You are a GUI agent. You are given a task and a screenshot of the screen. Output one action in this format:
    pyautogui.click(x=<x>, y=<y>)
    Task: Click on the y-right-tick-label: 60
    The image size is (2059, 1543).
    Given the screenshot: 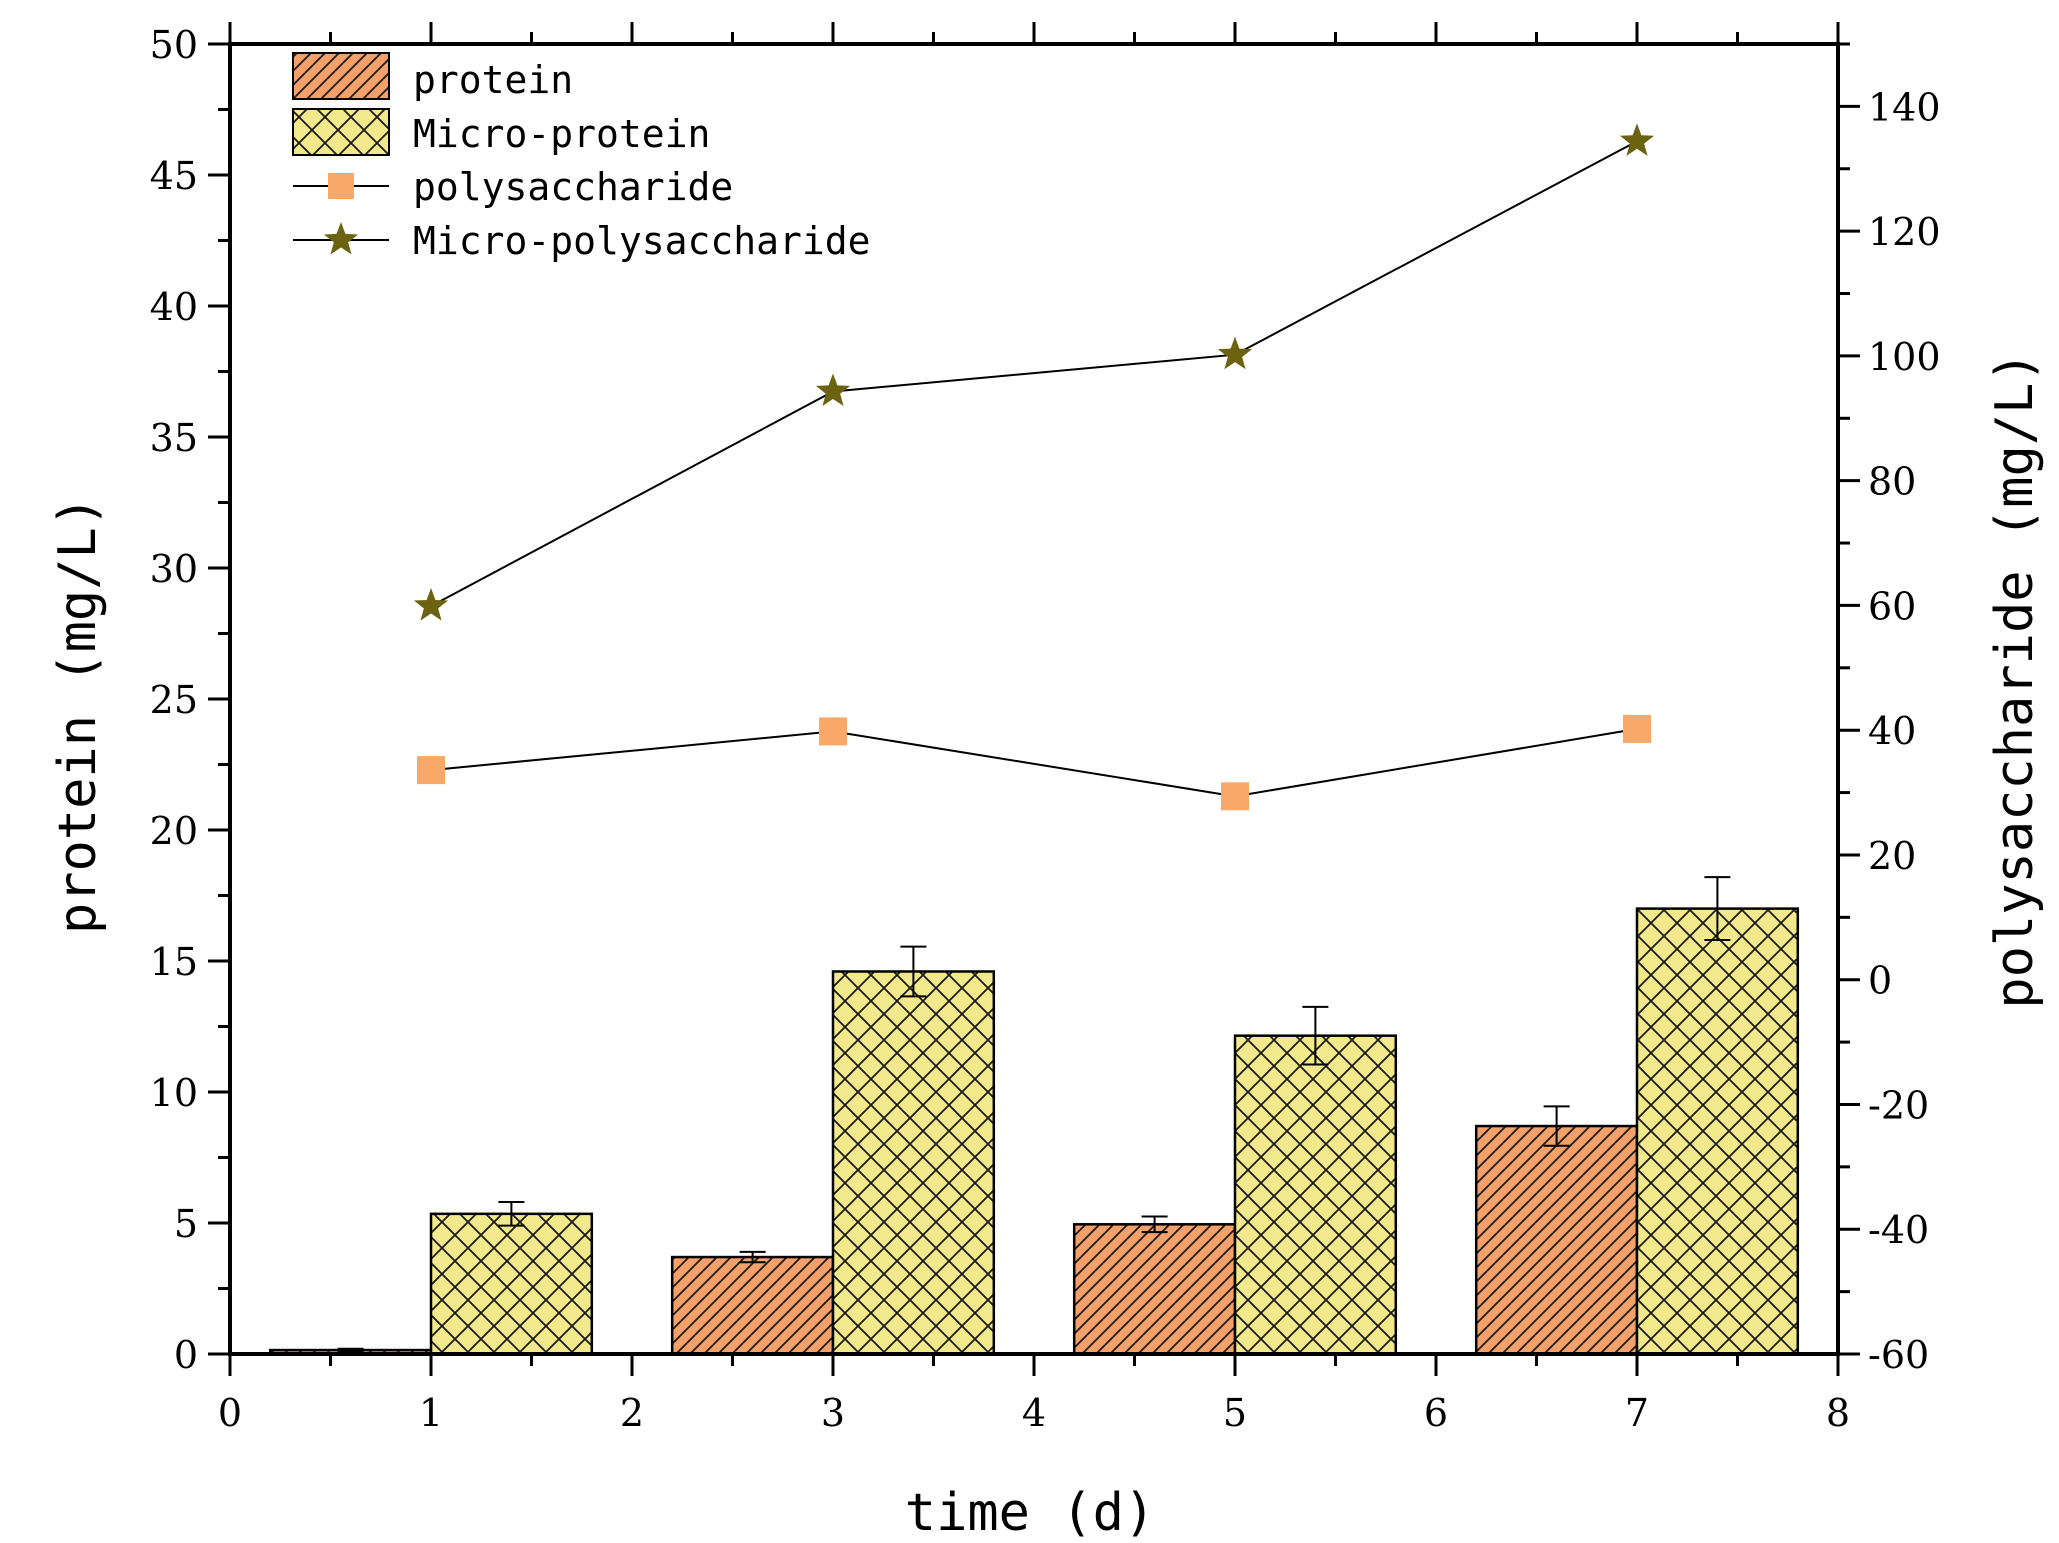 What is the action you would take?
    pyautogui.click(x=1892, y=606)
    